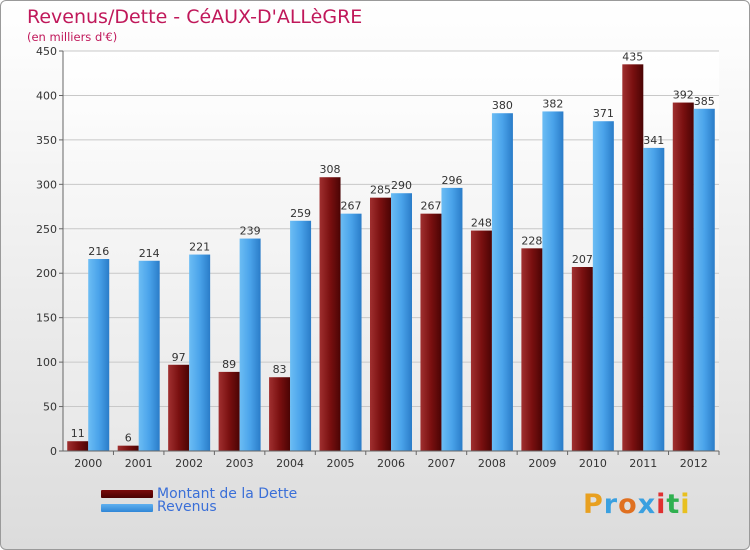 Image resolution: width=750 pixels, height=550 pixels. I want to click on y-tick-label: 100, so click(46, 362).